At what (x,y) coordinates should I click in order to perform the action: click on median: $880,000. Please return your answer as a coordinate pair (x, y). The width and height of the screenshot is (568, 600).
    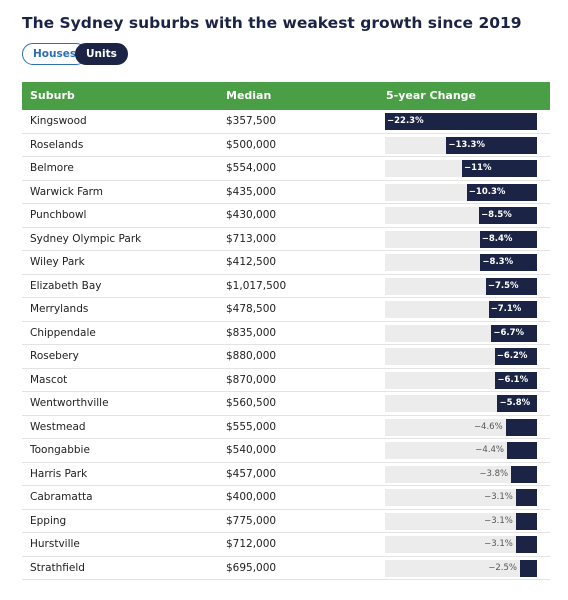
    Looking at the image, I should click on (251, 356).